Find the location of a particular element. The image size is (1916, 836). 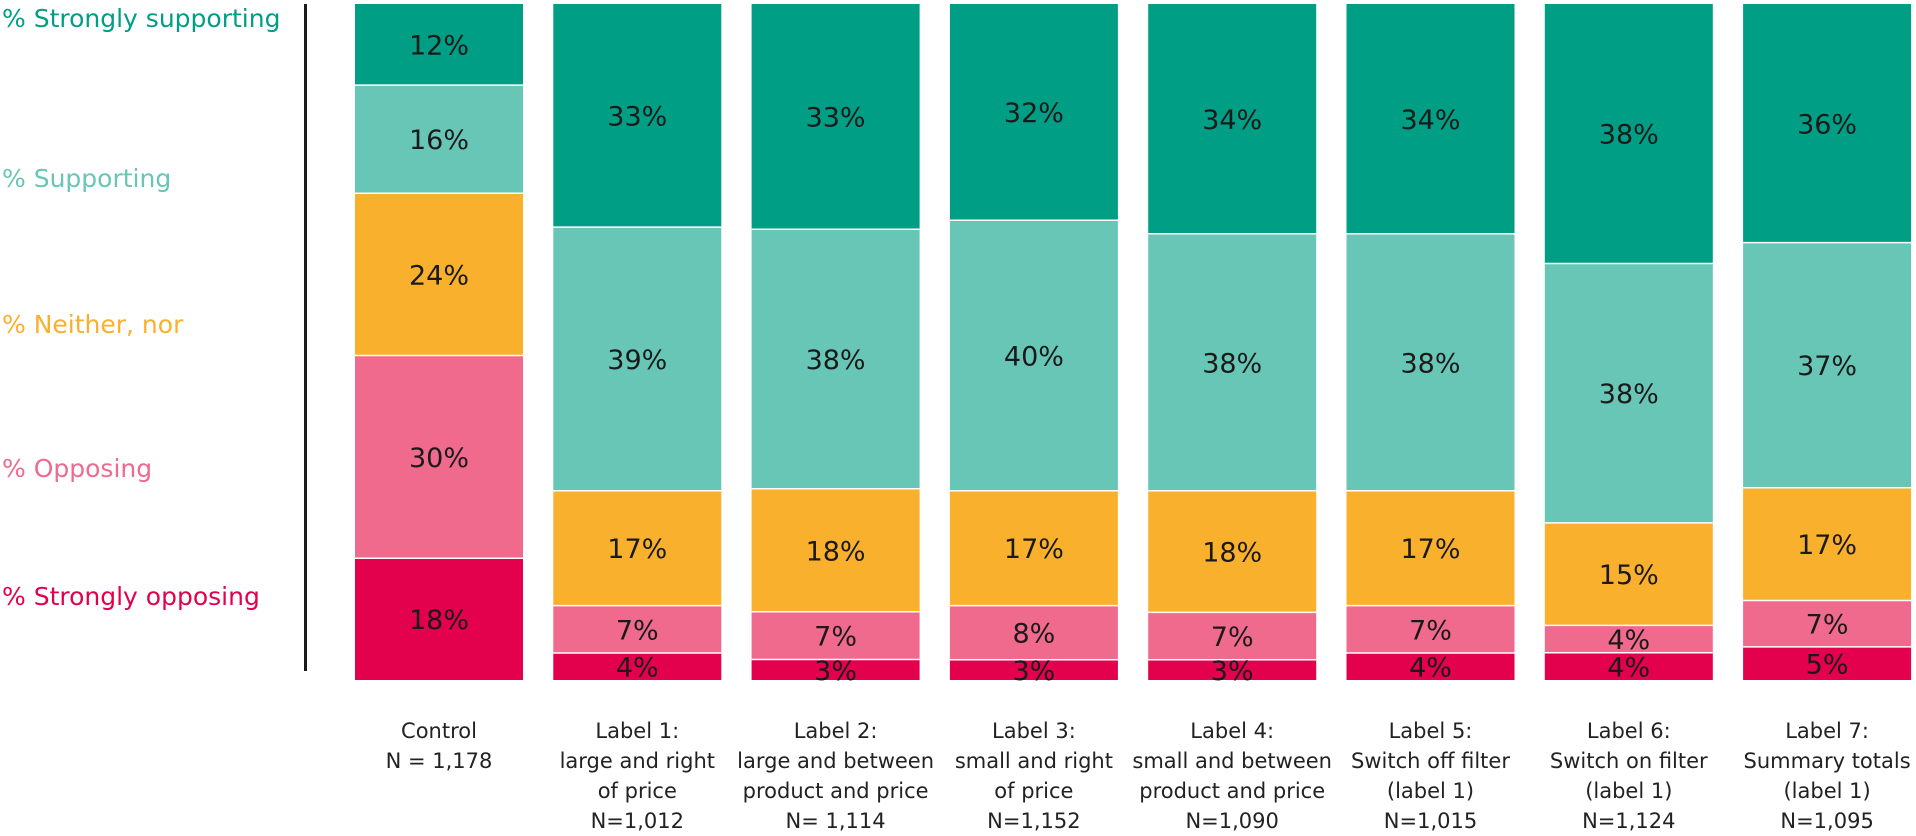

bar-segment-cat3-series0 is located at coordinates (1033, 112).